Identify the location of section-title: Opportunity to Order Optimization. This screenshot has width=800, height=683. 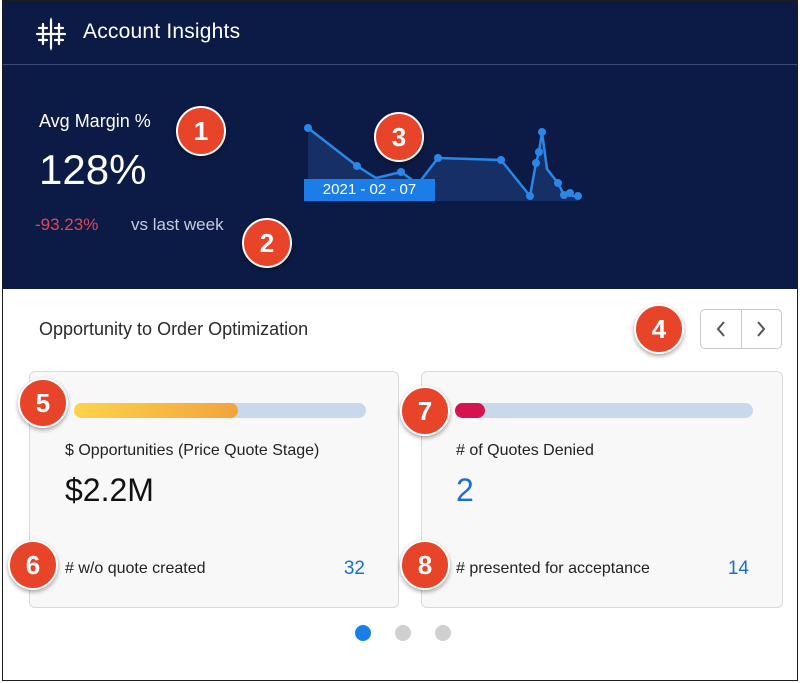
(174, 329).